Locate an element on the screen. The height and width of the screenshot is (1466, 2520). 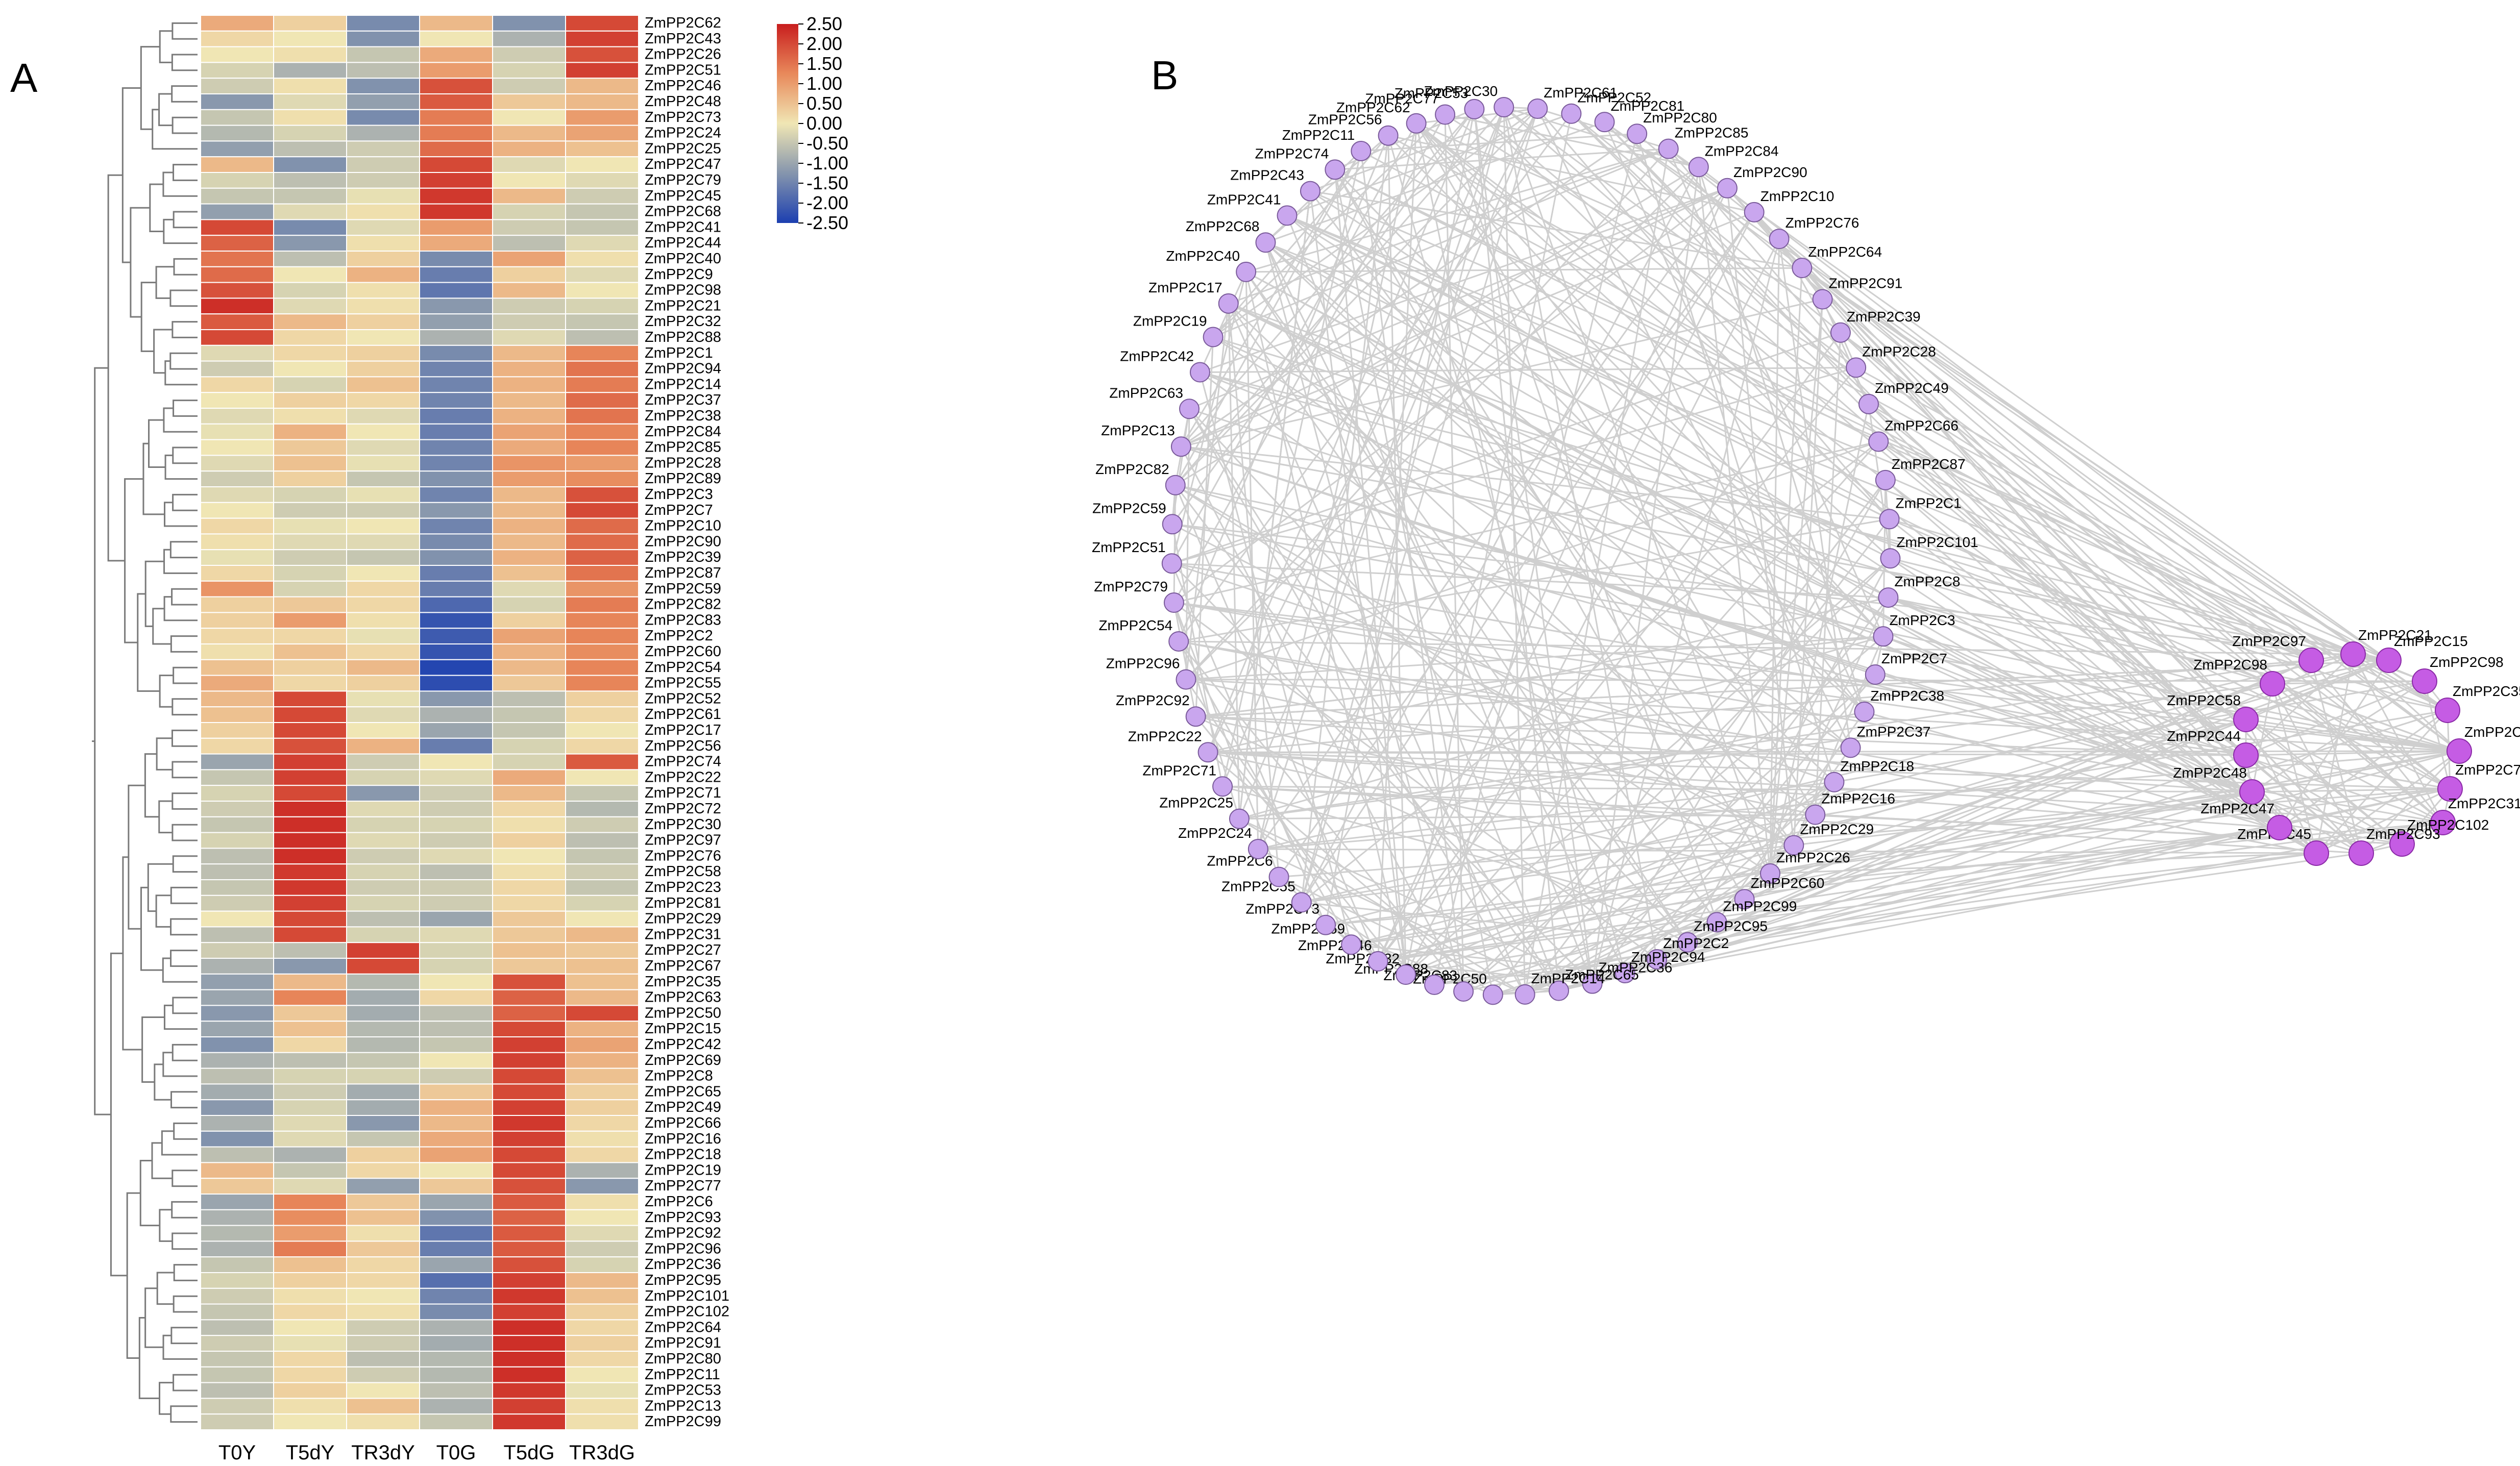
heatmap-row-label: ZmPP2C96 is located at coordinates (683, 1248).